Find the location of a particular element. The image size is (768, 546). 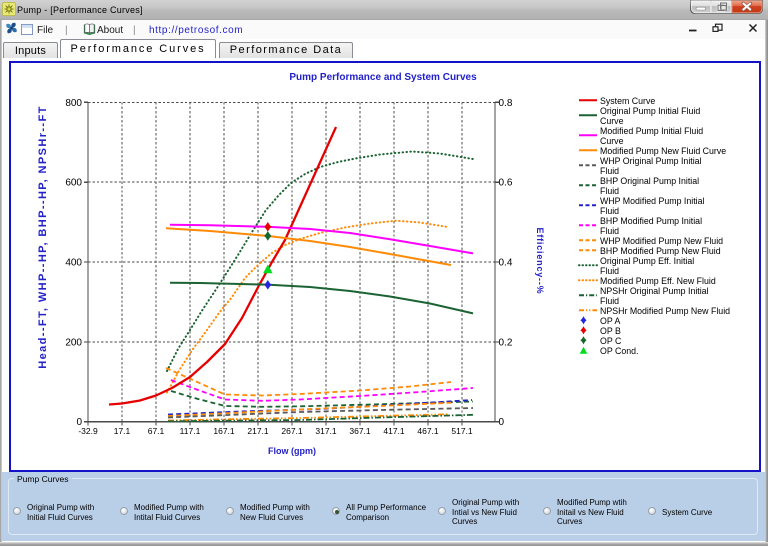

svg-text: 367.1 is located at coordinates (360, 431).